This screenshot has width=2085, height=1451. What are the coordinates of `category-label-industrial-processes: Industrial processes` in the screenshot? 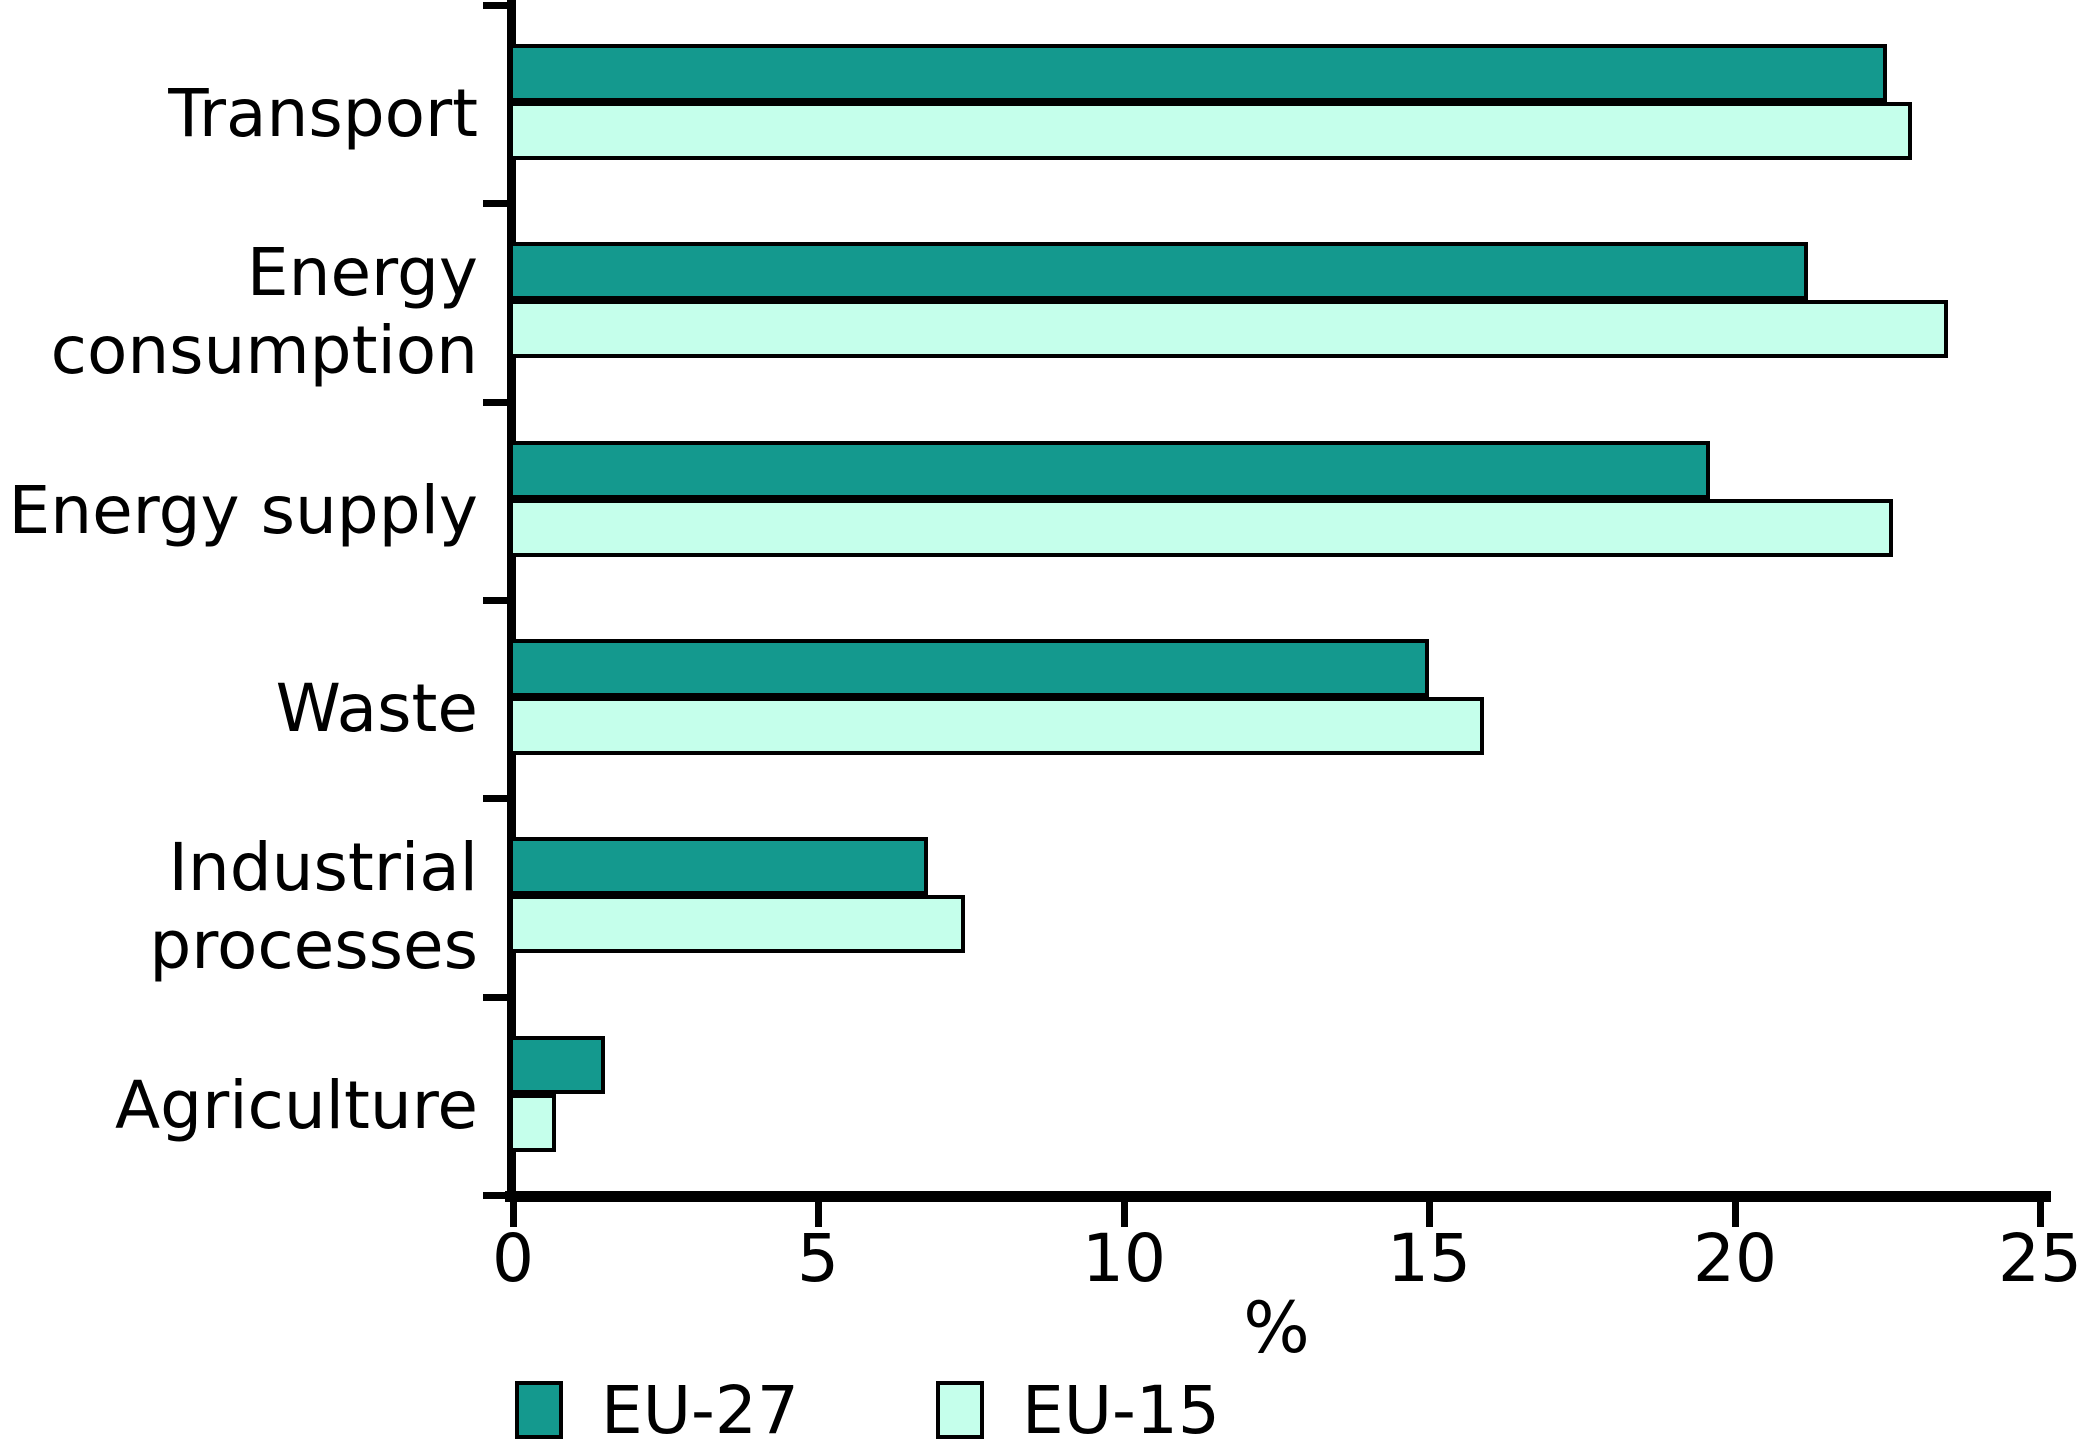 It's located at (239, 907).